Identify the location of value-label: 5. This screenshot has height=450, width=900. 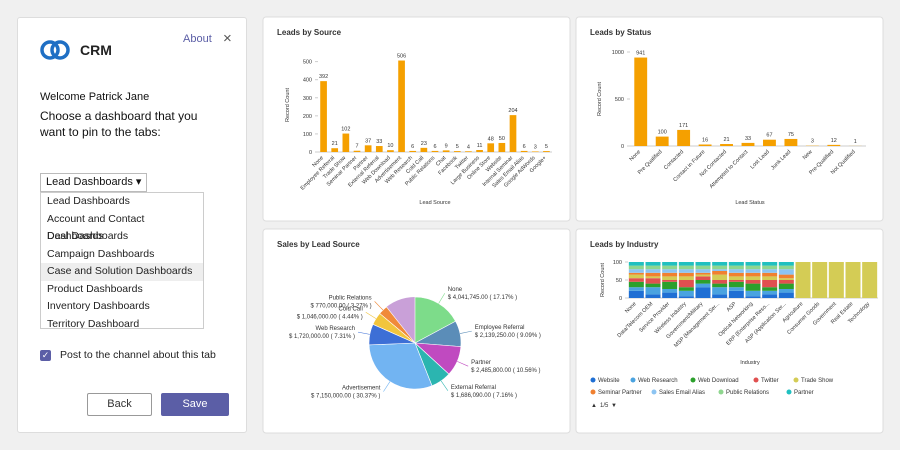
(546, 147).